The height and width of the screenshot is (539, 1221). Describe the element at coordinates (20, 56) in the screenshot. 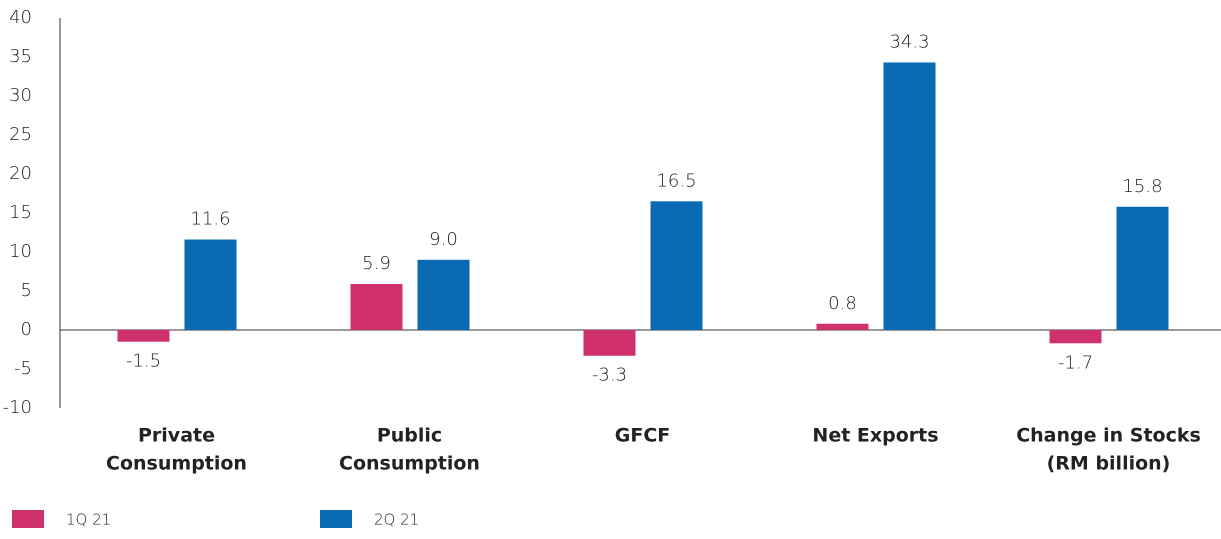

I see `y-tick-label: 35` at that location.